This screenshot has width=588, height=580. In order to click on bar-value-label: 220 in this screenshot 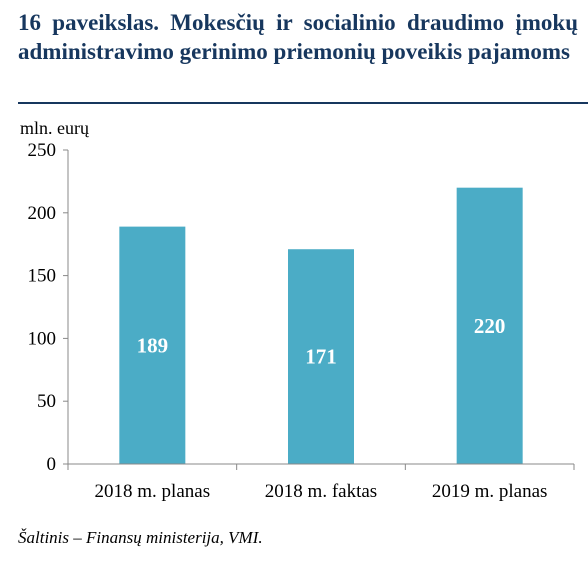, I will do `click(490, 326)`.